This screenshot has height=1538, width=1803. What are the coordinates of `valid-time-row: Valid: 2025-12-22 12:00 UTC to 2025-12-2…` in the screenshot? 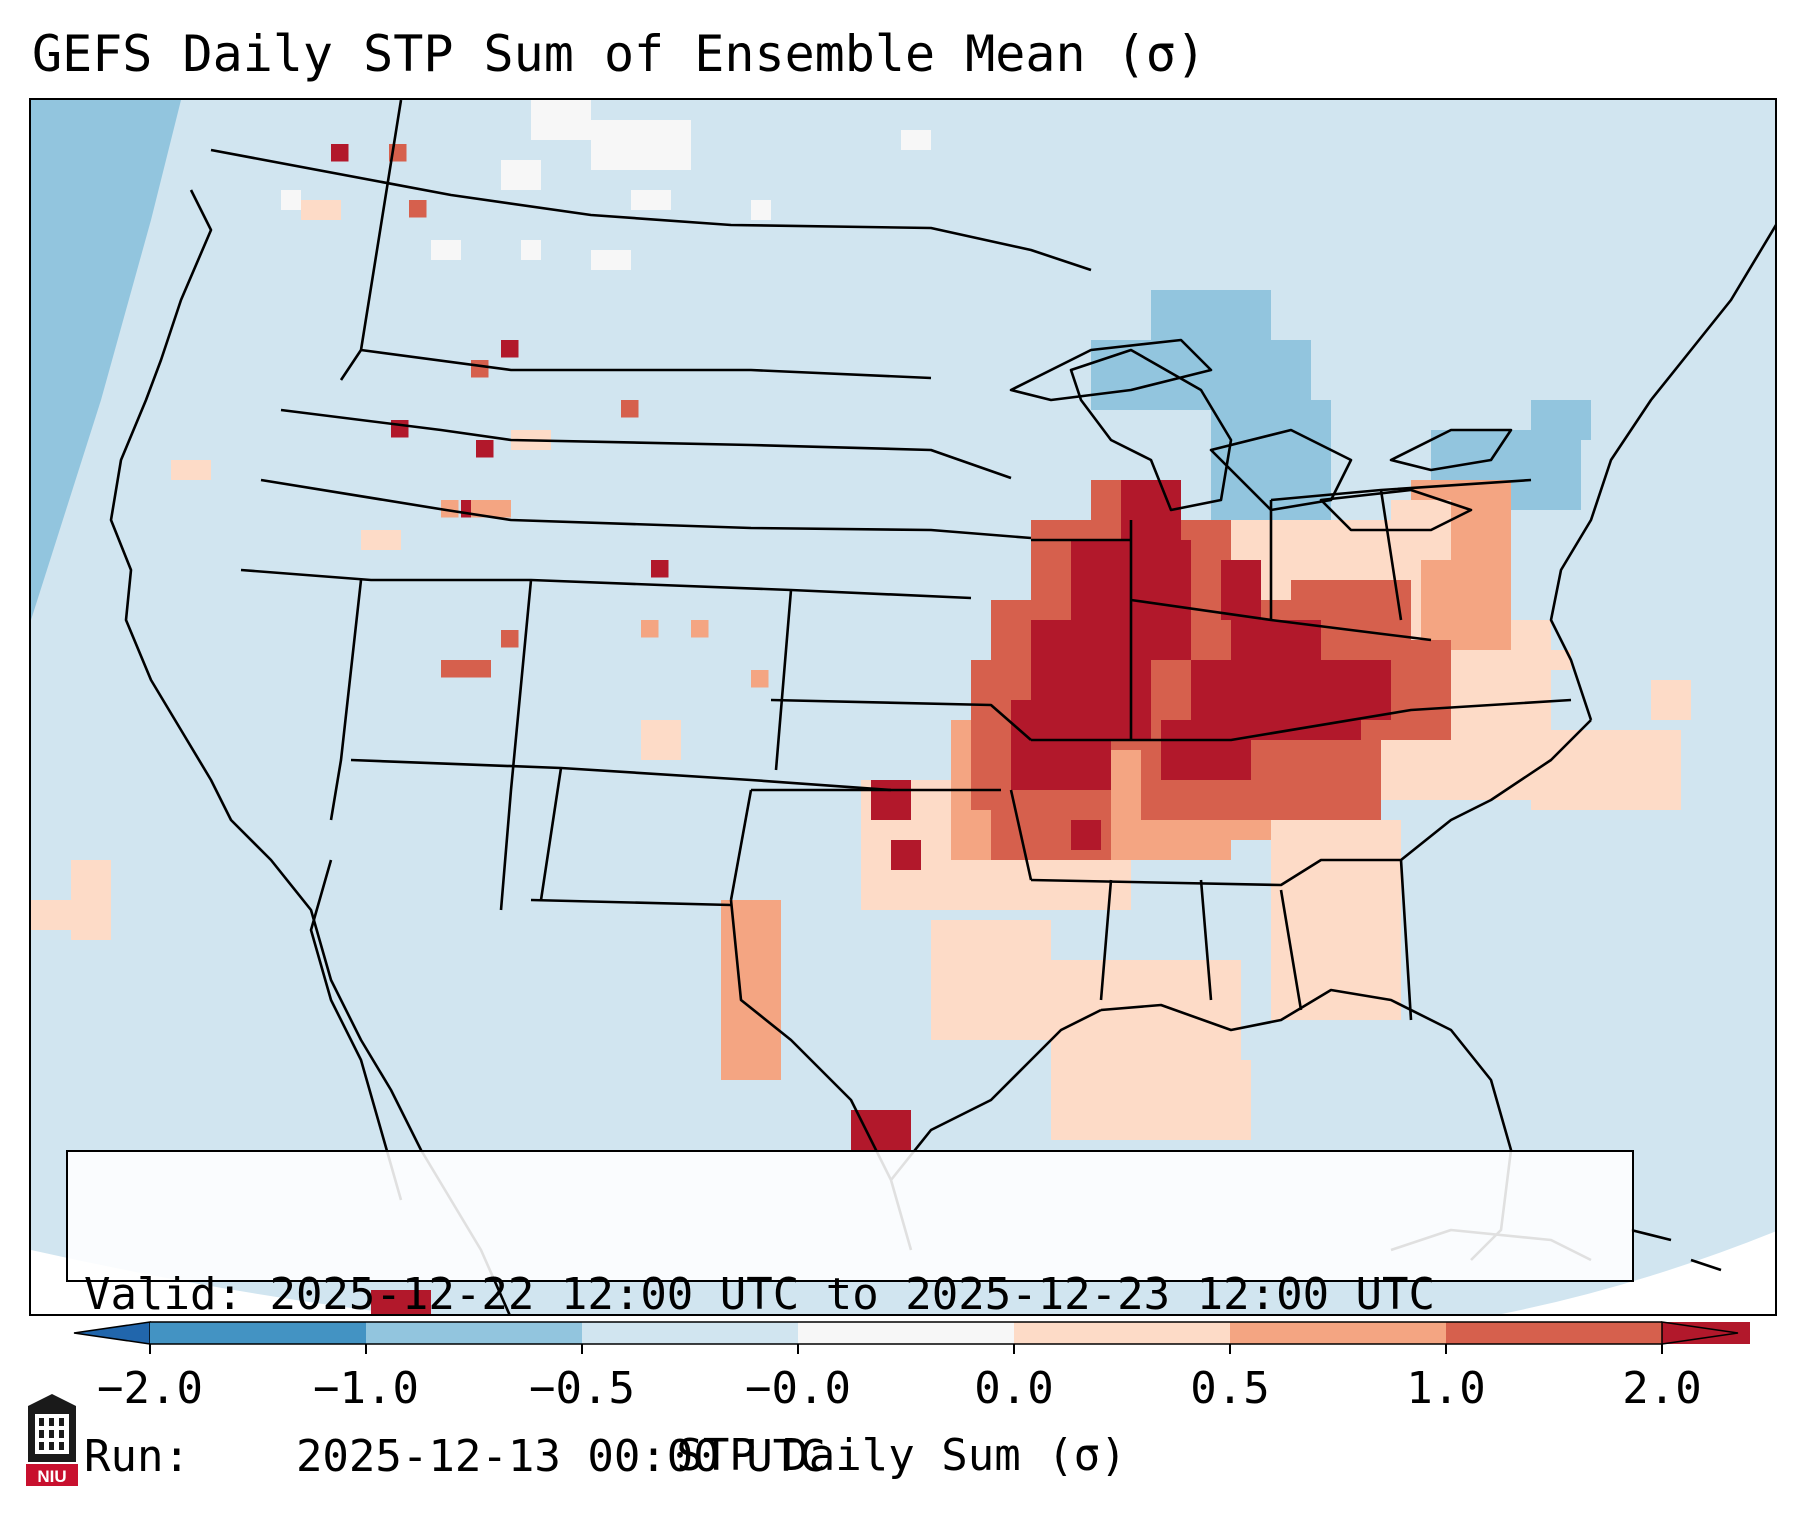 It's located at (850, 1295).